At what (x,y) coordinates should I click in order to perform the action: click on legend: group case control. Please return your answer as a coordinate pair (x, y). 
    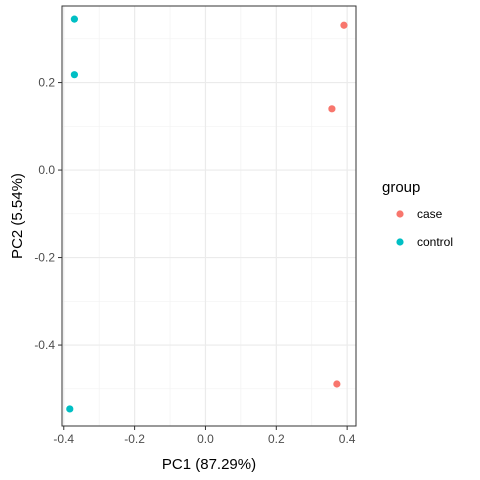
    Looking at the image, I should click on (417, 214).